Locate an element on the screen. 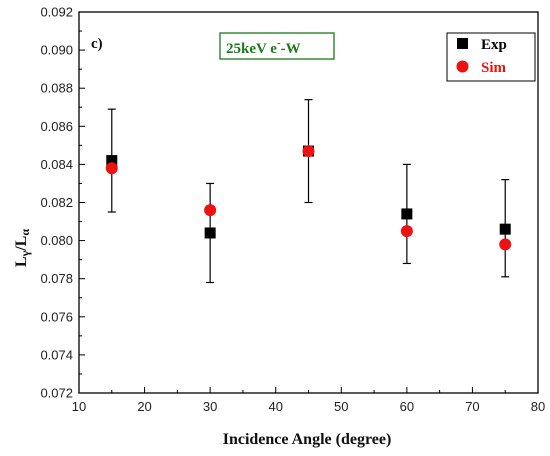 The height and width of the screenshot is (456, 550). annotation-text: 25keV e--W is located at coordinates (263, 47).